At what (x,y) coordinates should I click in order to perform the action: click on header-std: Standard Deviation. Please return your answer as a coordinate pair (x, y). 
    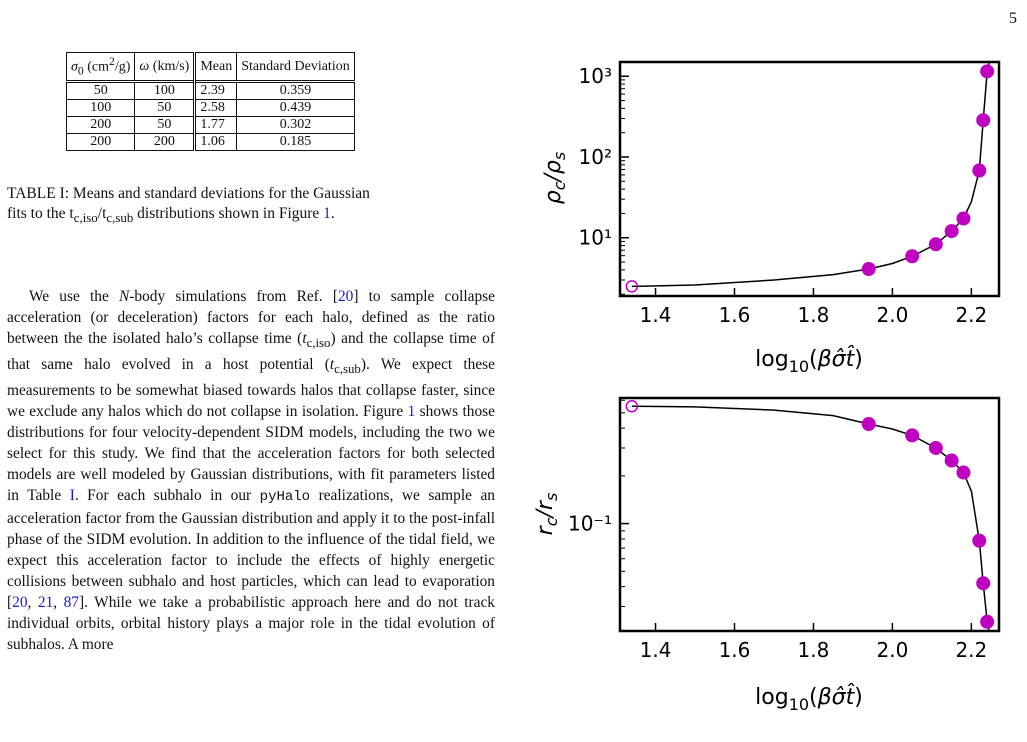
    Looking at the image, I should click on (295, 67).